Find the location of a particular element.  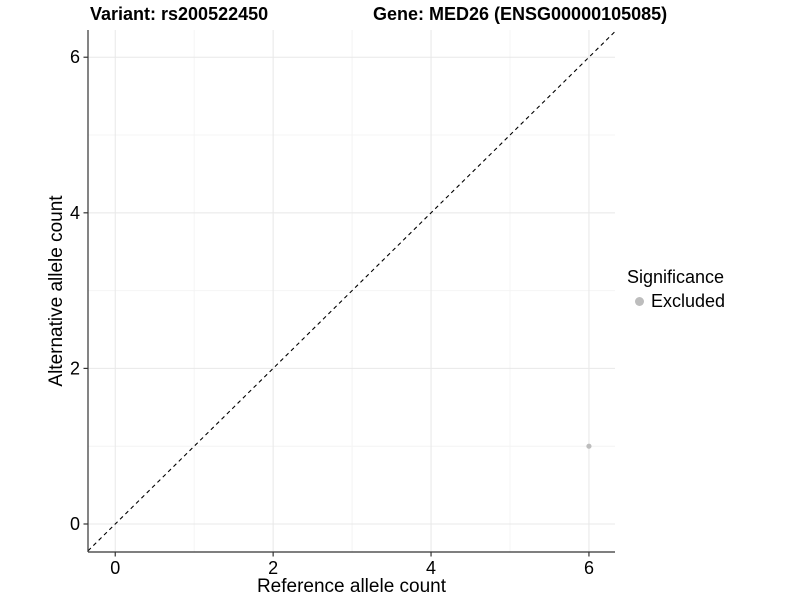

x-tick-label: 2 is located at coordinates (273, 568).